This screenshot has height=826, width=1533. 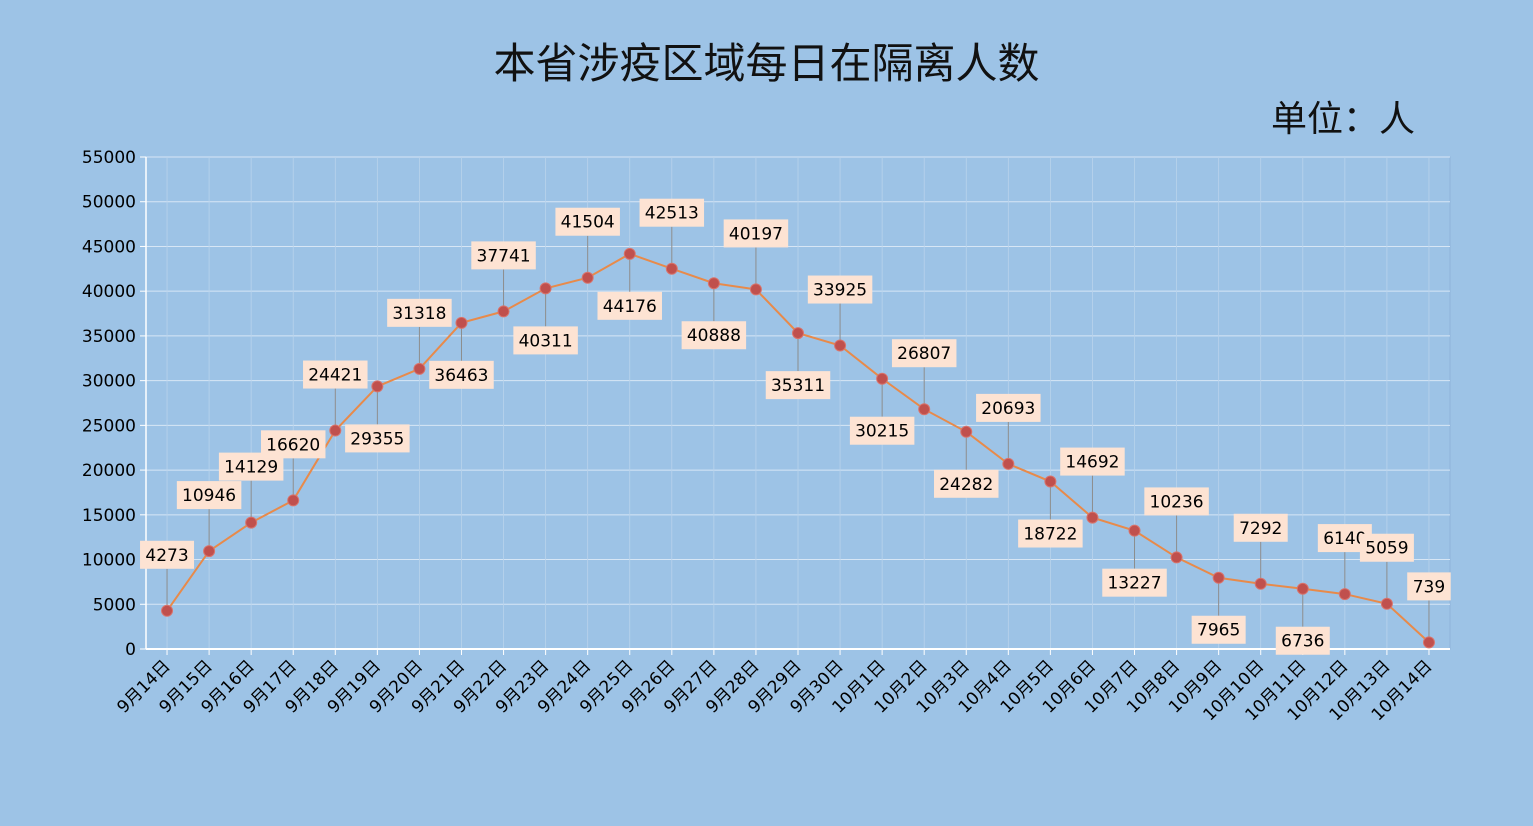 What do you see at coordinates (1050, 535) in the screenshot?
I see `data-label-text: 18722` at bounding box center [1050, 535].